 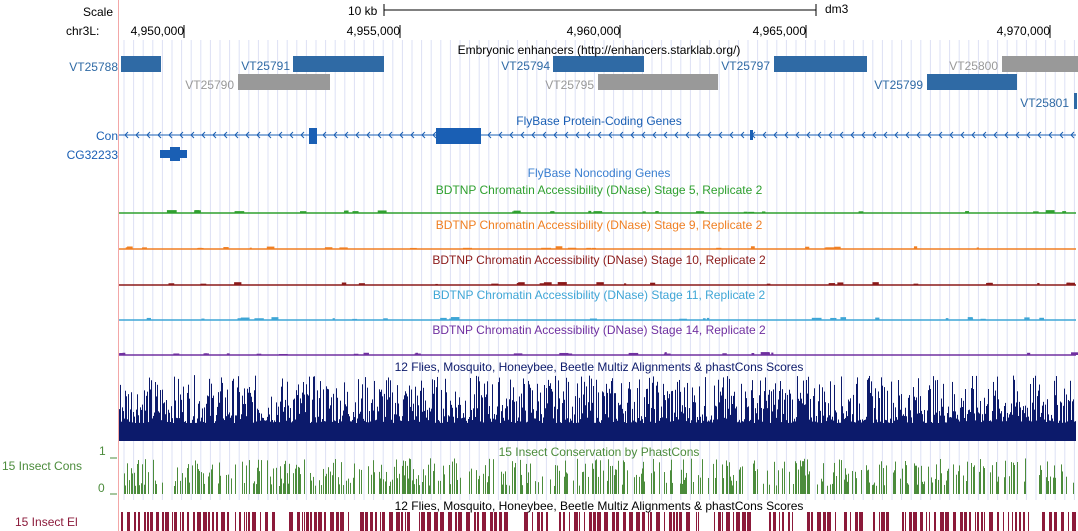 What do you see at coordinates (83, 31) in the screenshot?
I see `chrom-label: chr3L:` at bounding box center [83, 31].